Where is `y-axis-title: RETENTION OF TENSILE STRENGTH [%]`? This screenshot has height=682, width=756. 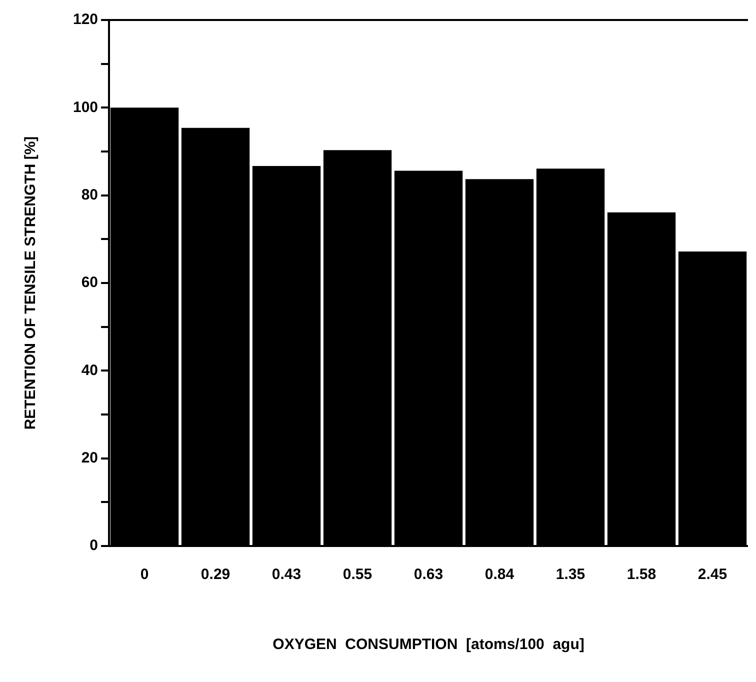 y-axis-title: RETENTION OF TENSILE STRENGTH [%] is located at coordinates (31, 283).